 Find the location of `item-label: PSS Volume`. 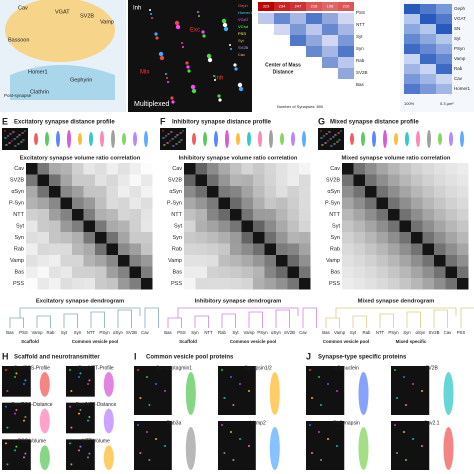

item-label: PSS Volume is located at coordinates (32, 442).